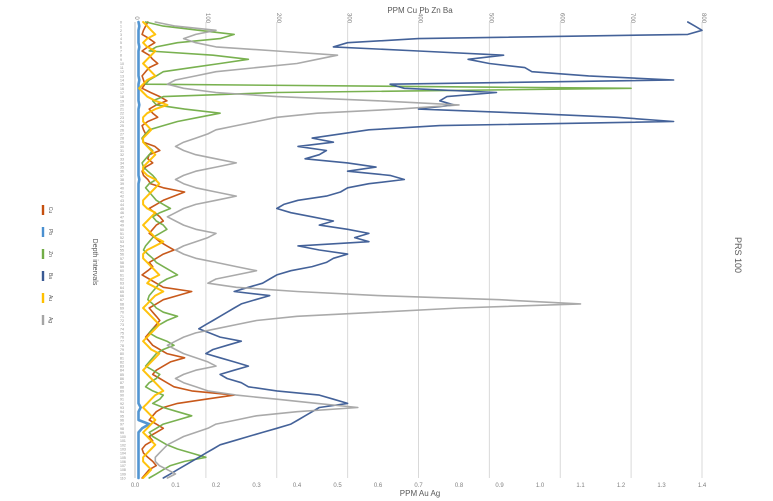 The height and width of the screenshot is (501, 773). Describe the element at coordinates (122, 184) in the screenshot. I see `depth-tick-label: 39` at that location.